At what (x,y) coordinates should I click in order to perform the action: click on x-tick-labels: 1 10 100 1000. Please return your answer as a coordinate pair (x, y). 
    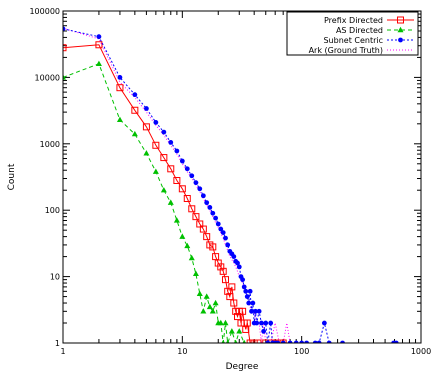
    Looking at the image, I should click on (245, 351).